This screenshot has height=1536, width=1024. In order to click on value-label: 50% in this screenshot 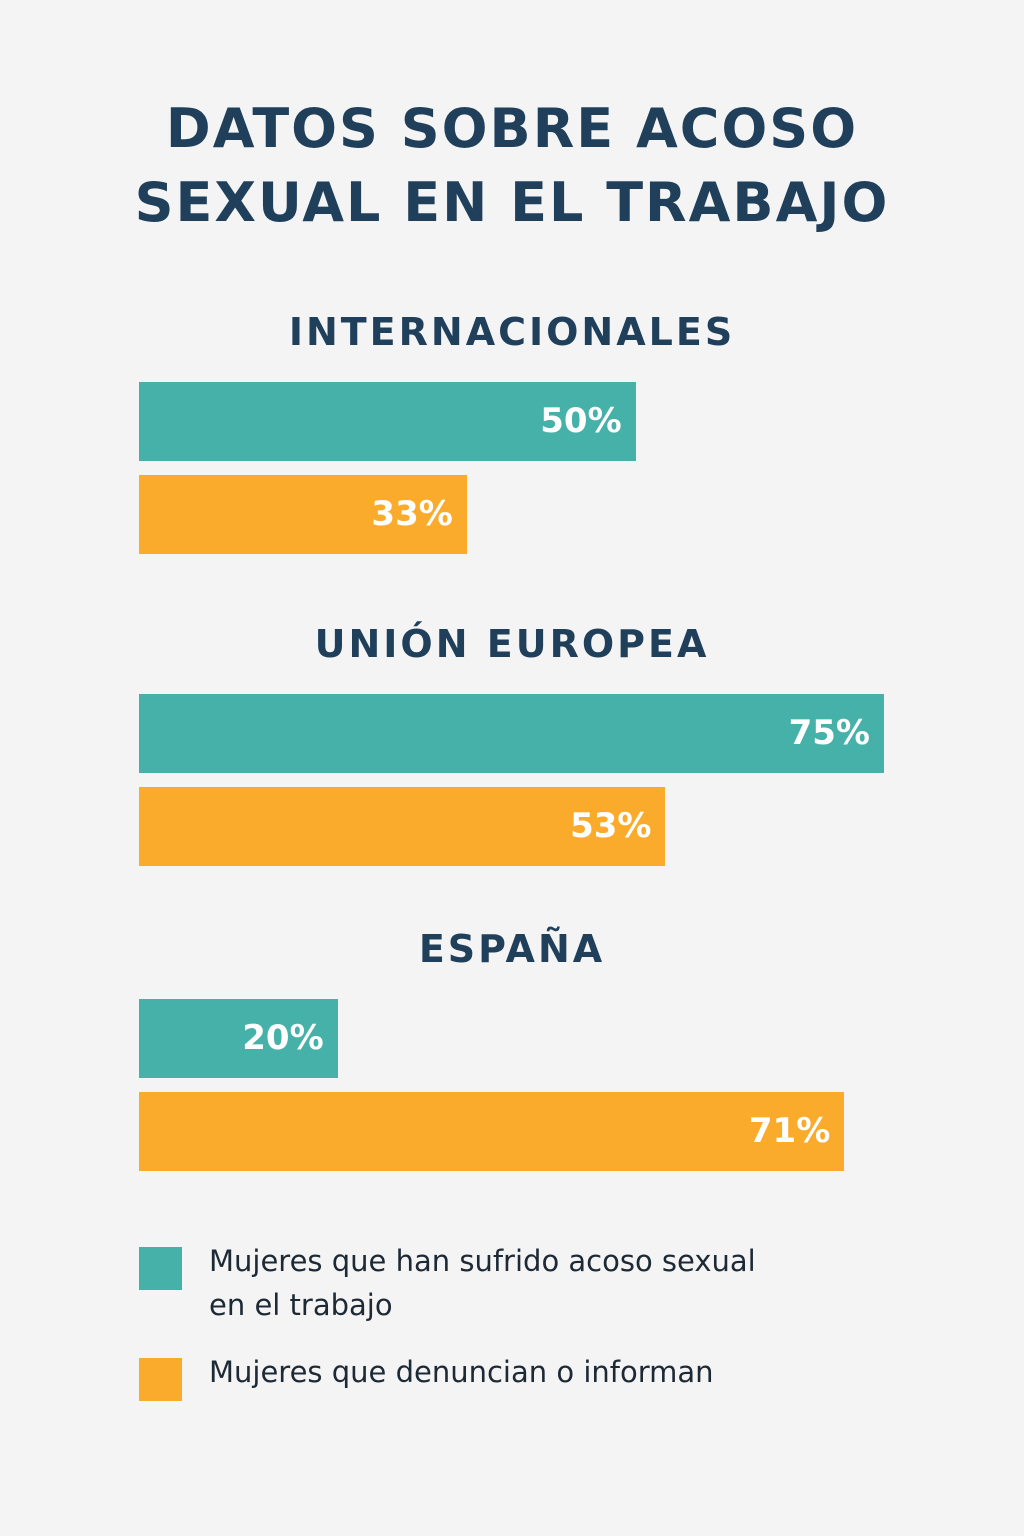, I will do `click(581, 421)`.